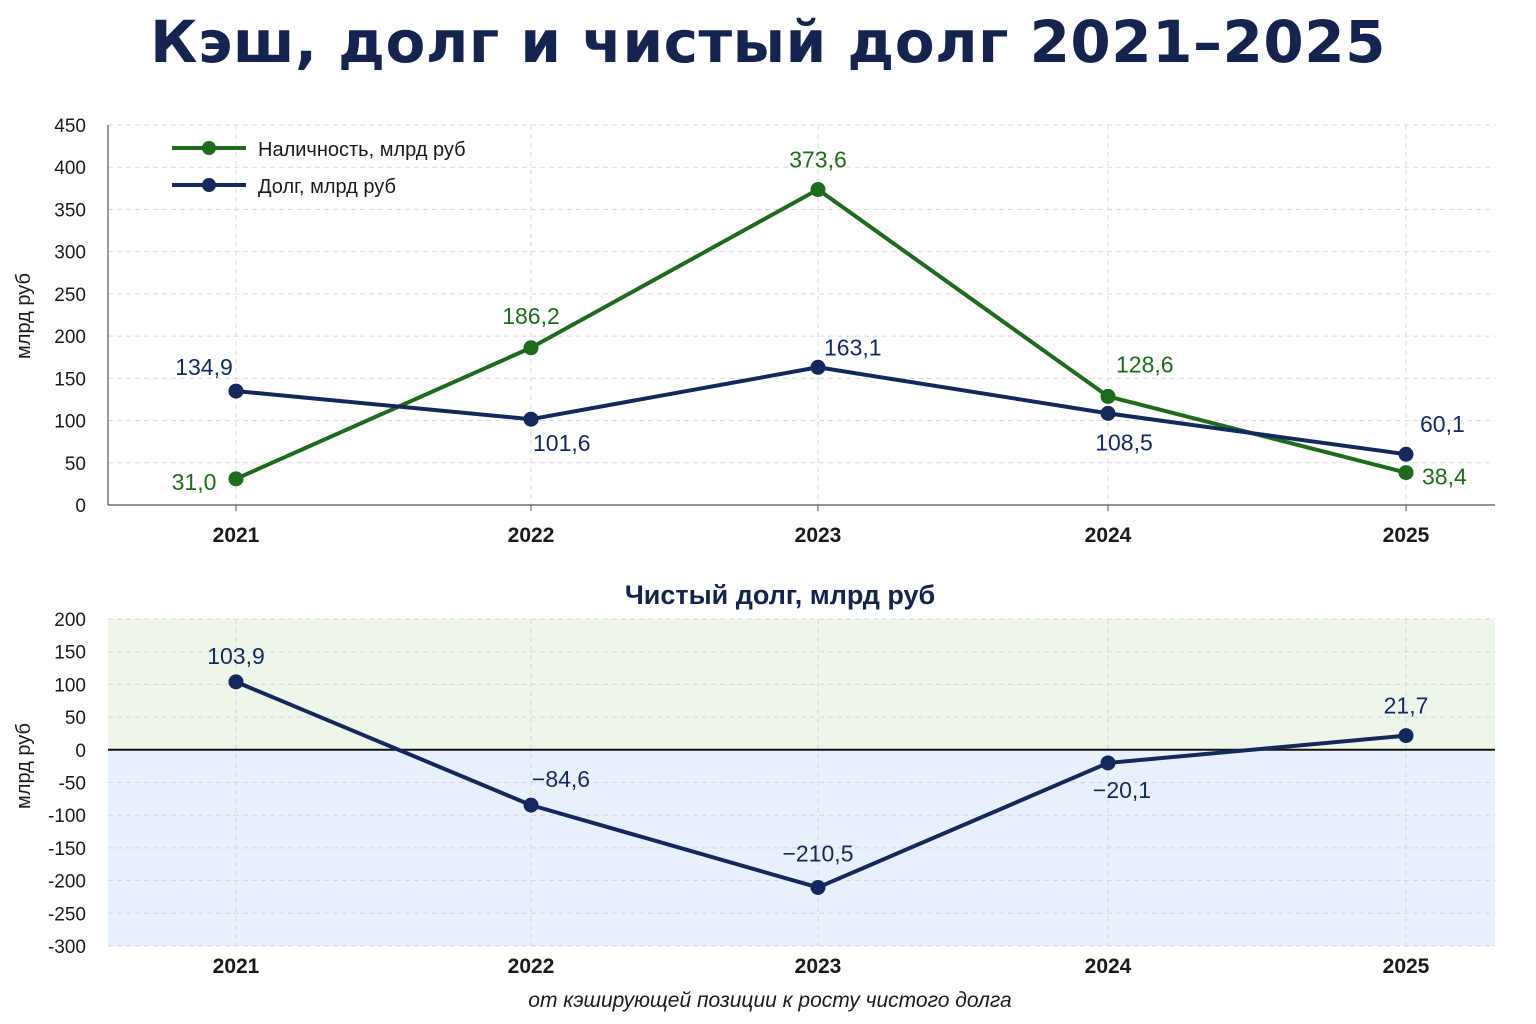 Image resolution: width=1536 pixels, height=1024 pixels. What do you see at coordinates (70, 653) in the screenshot?
I see `bottom-y-tick-label: 150` at bounding box center [70, 653].